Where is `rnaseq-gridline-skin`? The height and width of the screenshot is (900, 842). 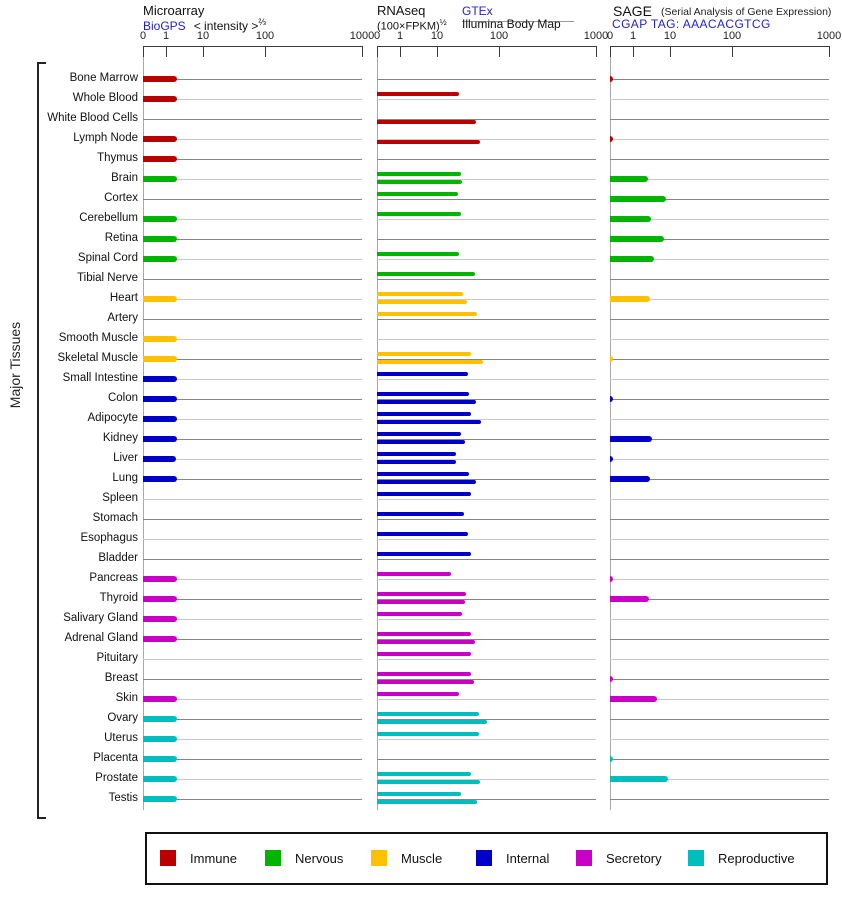 rnaseq-gridline-skin is located at coordinates (486, 699).